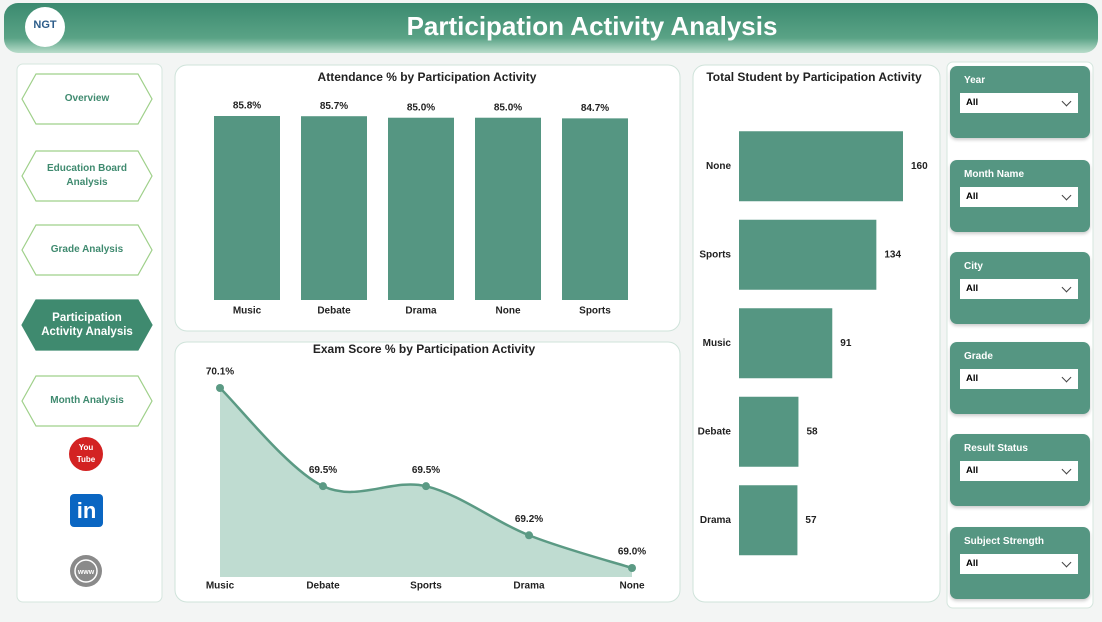 This screenshot has width=1102, height=622. I want to click on value-label: 85.8%, so click(247, 106).